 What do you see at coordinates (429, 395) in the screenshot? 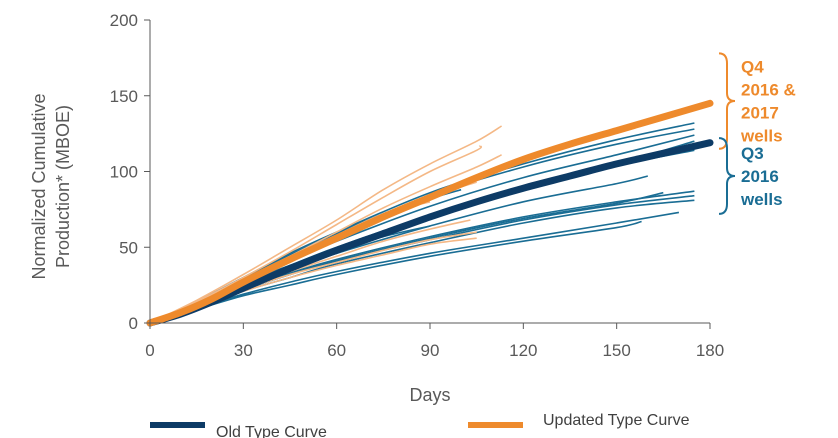
I see `x-axis-title: Days` at bounding box center [429, 395].